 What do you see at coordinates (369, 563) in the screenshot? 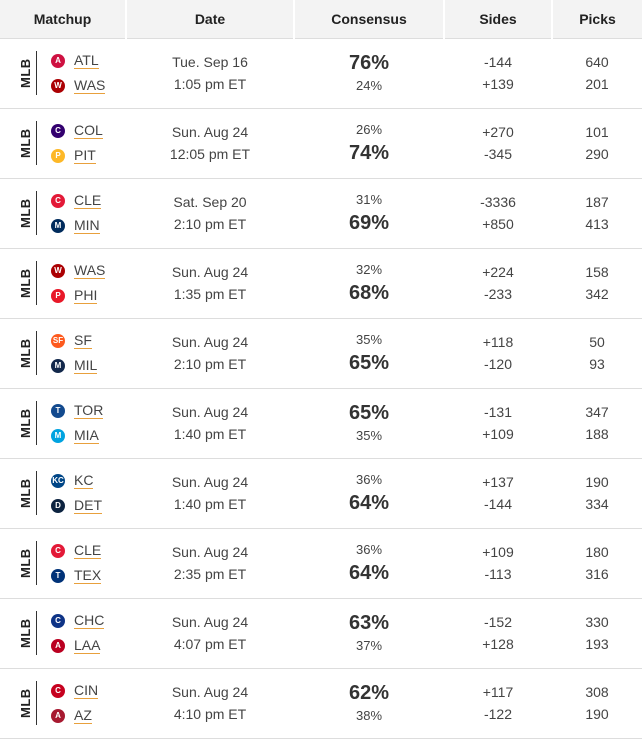
I see `consensus-cell: 36% 64%` at bounding box center [369, 563].